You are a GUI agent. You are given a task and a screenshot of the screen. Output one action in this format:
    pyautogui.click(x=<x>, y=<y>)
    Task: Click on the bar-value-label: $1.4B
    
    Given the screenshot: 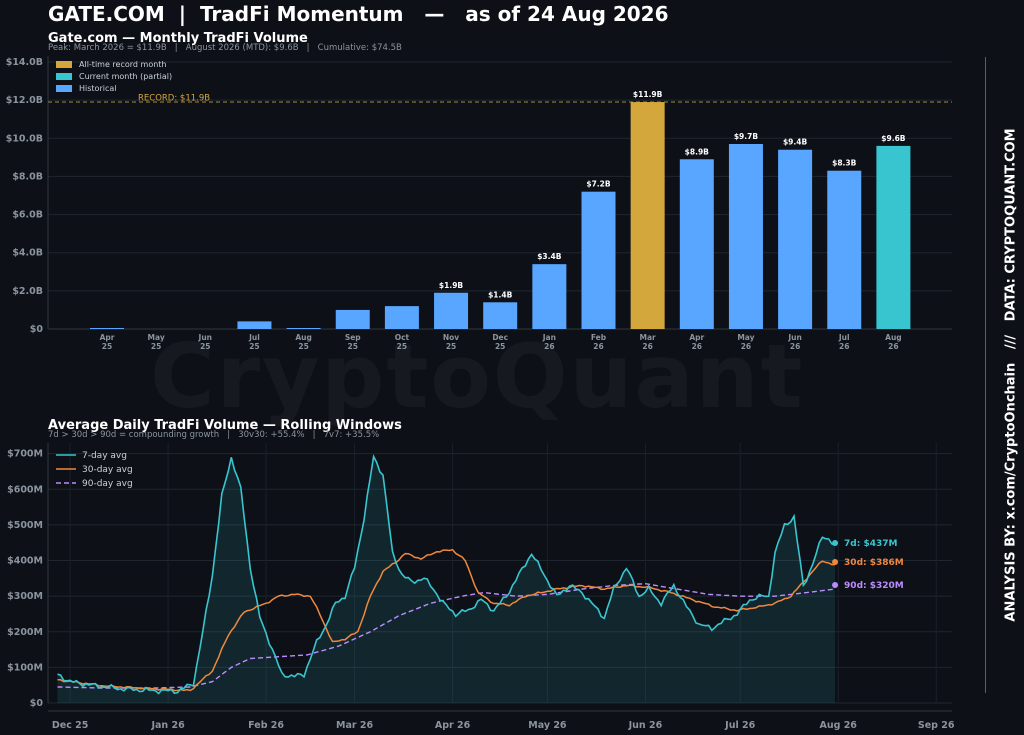 What is the action you would take?
    pyautogui.click(x=500, y=294)
    